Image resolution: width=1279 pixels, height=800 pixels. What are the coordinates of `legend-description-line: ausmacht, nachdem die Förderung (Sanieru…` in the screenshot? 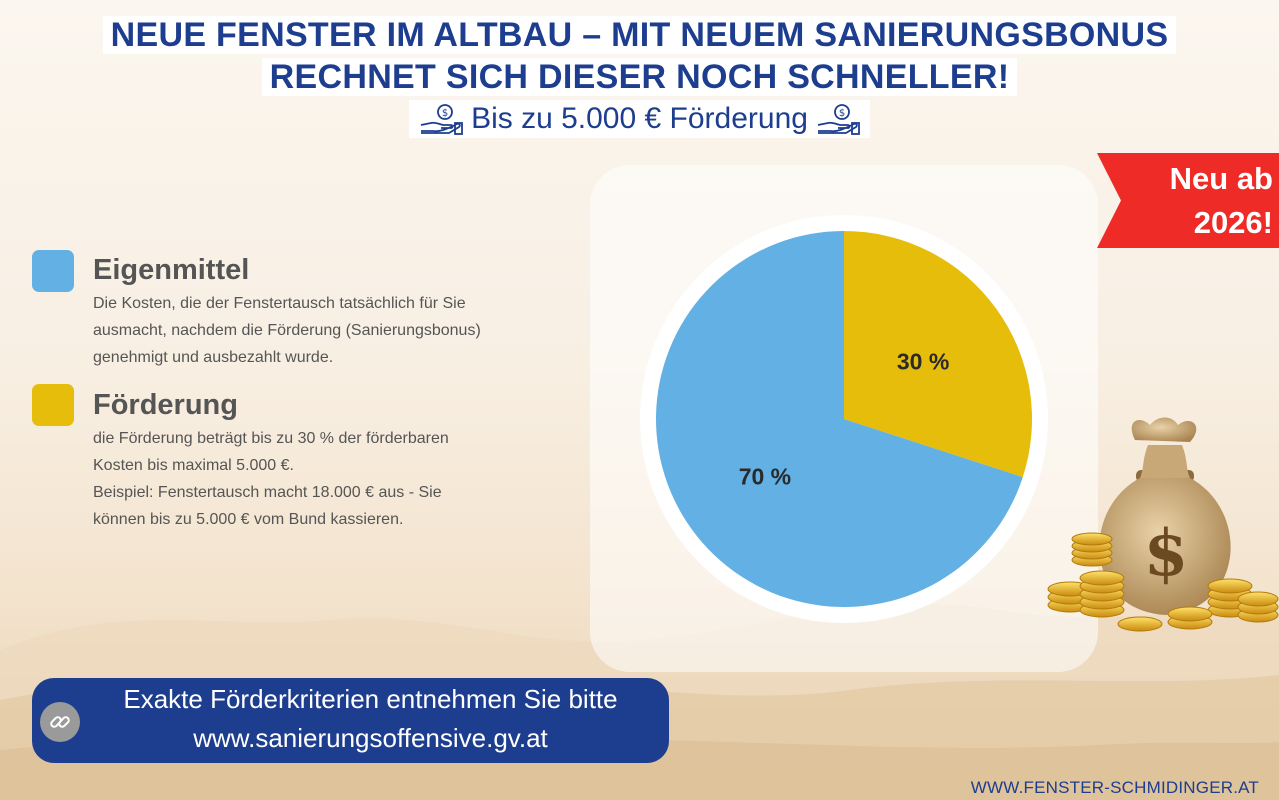 It's located at (287, 330).